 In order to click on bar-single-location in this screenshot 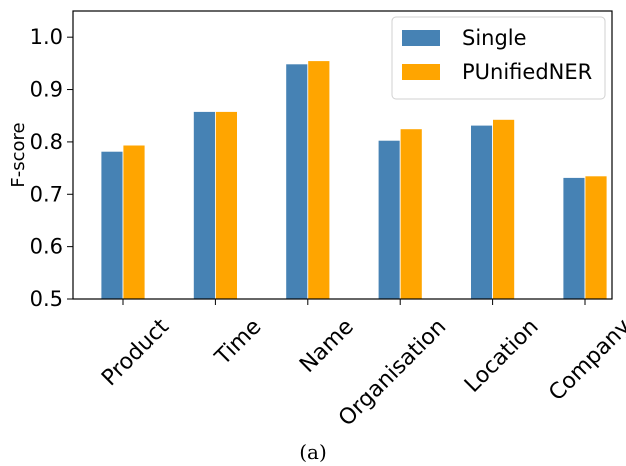, I will do `click(482, 212)`.